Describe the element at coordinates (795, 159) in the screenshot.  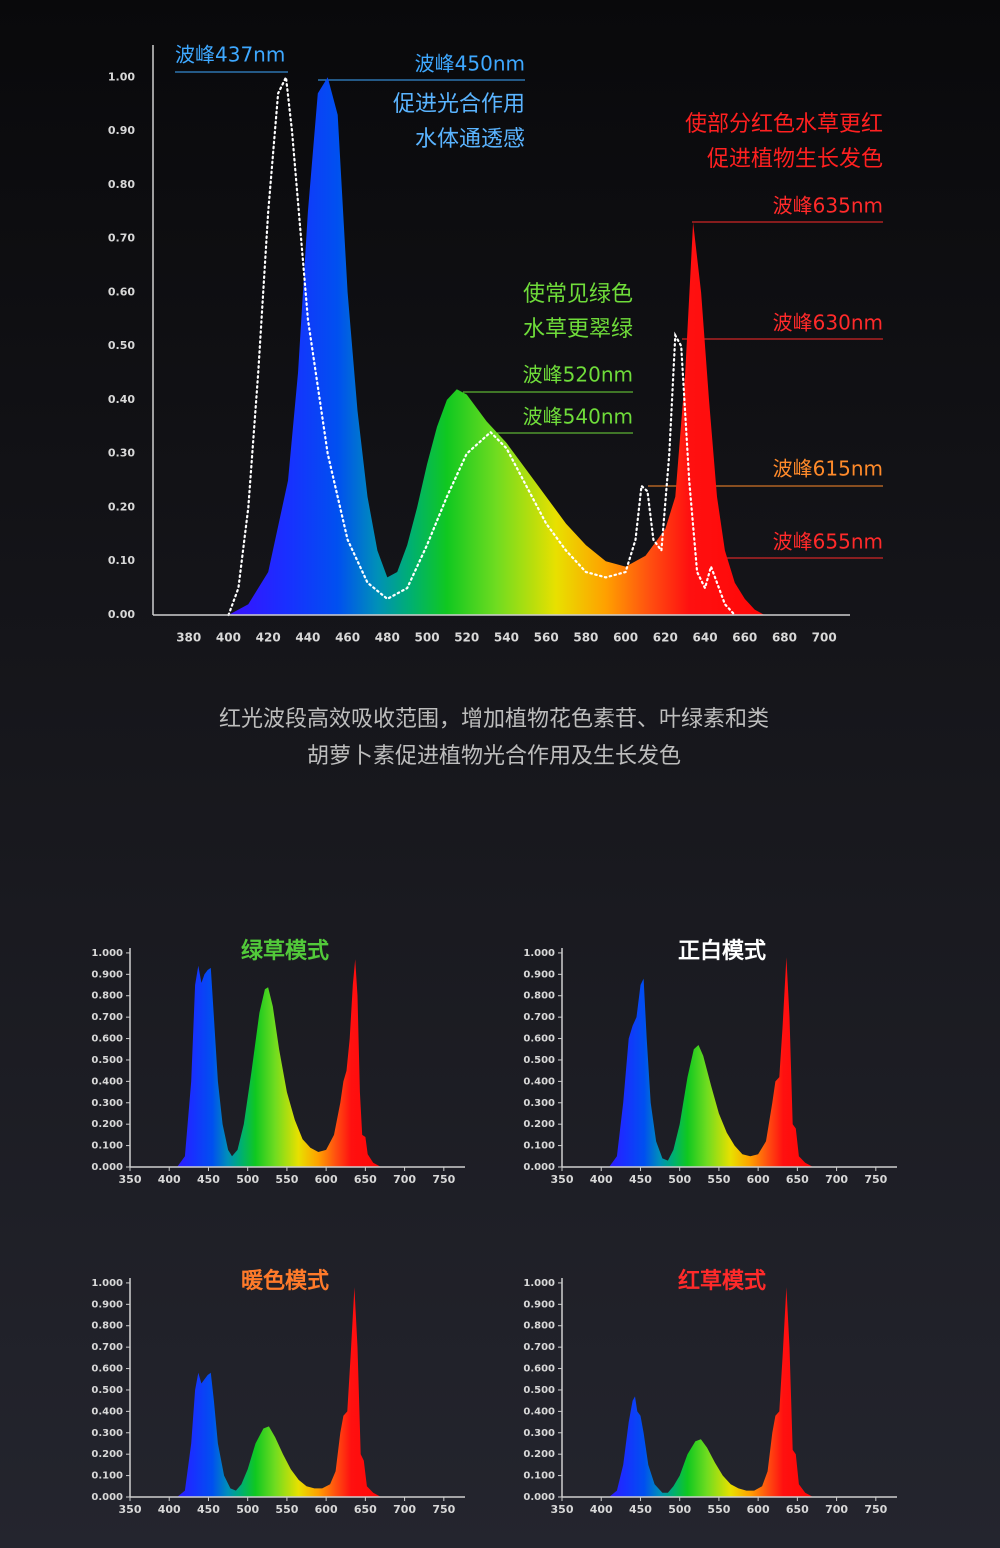
I see `annotation: 促进植物生长发色` at that location.